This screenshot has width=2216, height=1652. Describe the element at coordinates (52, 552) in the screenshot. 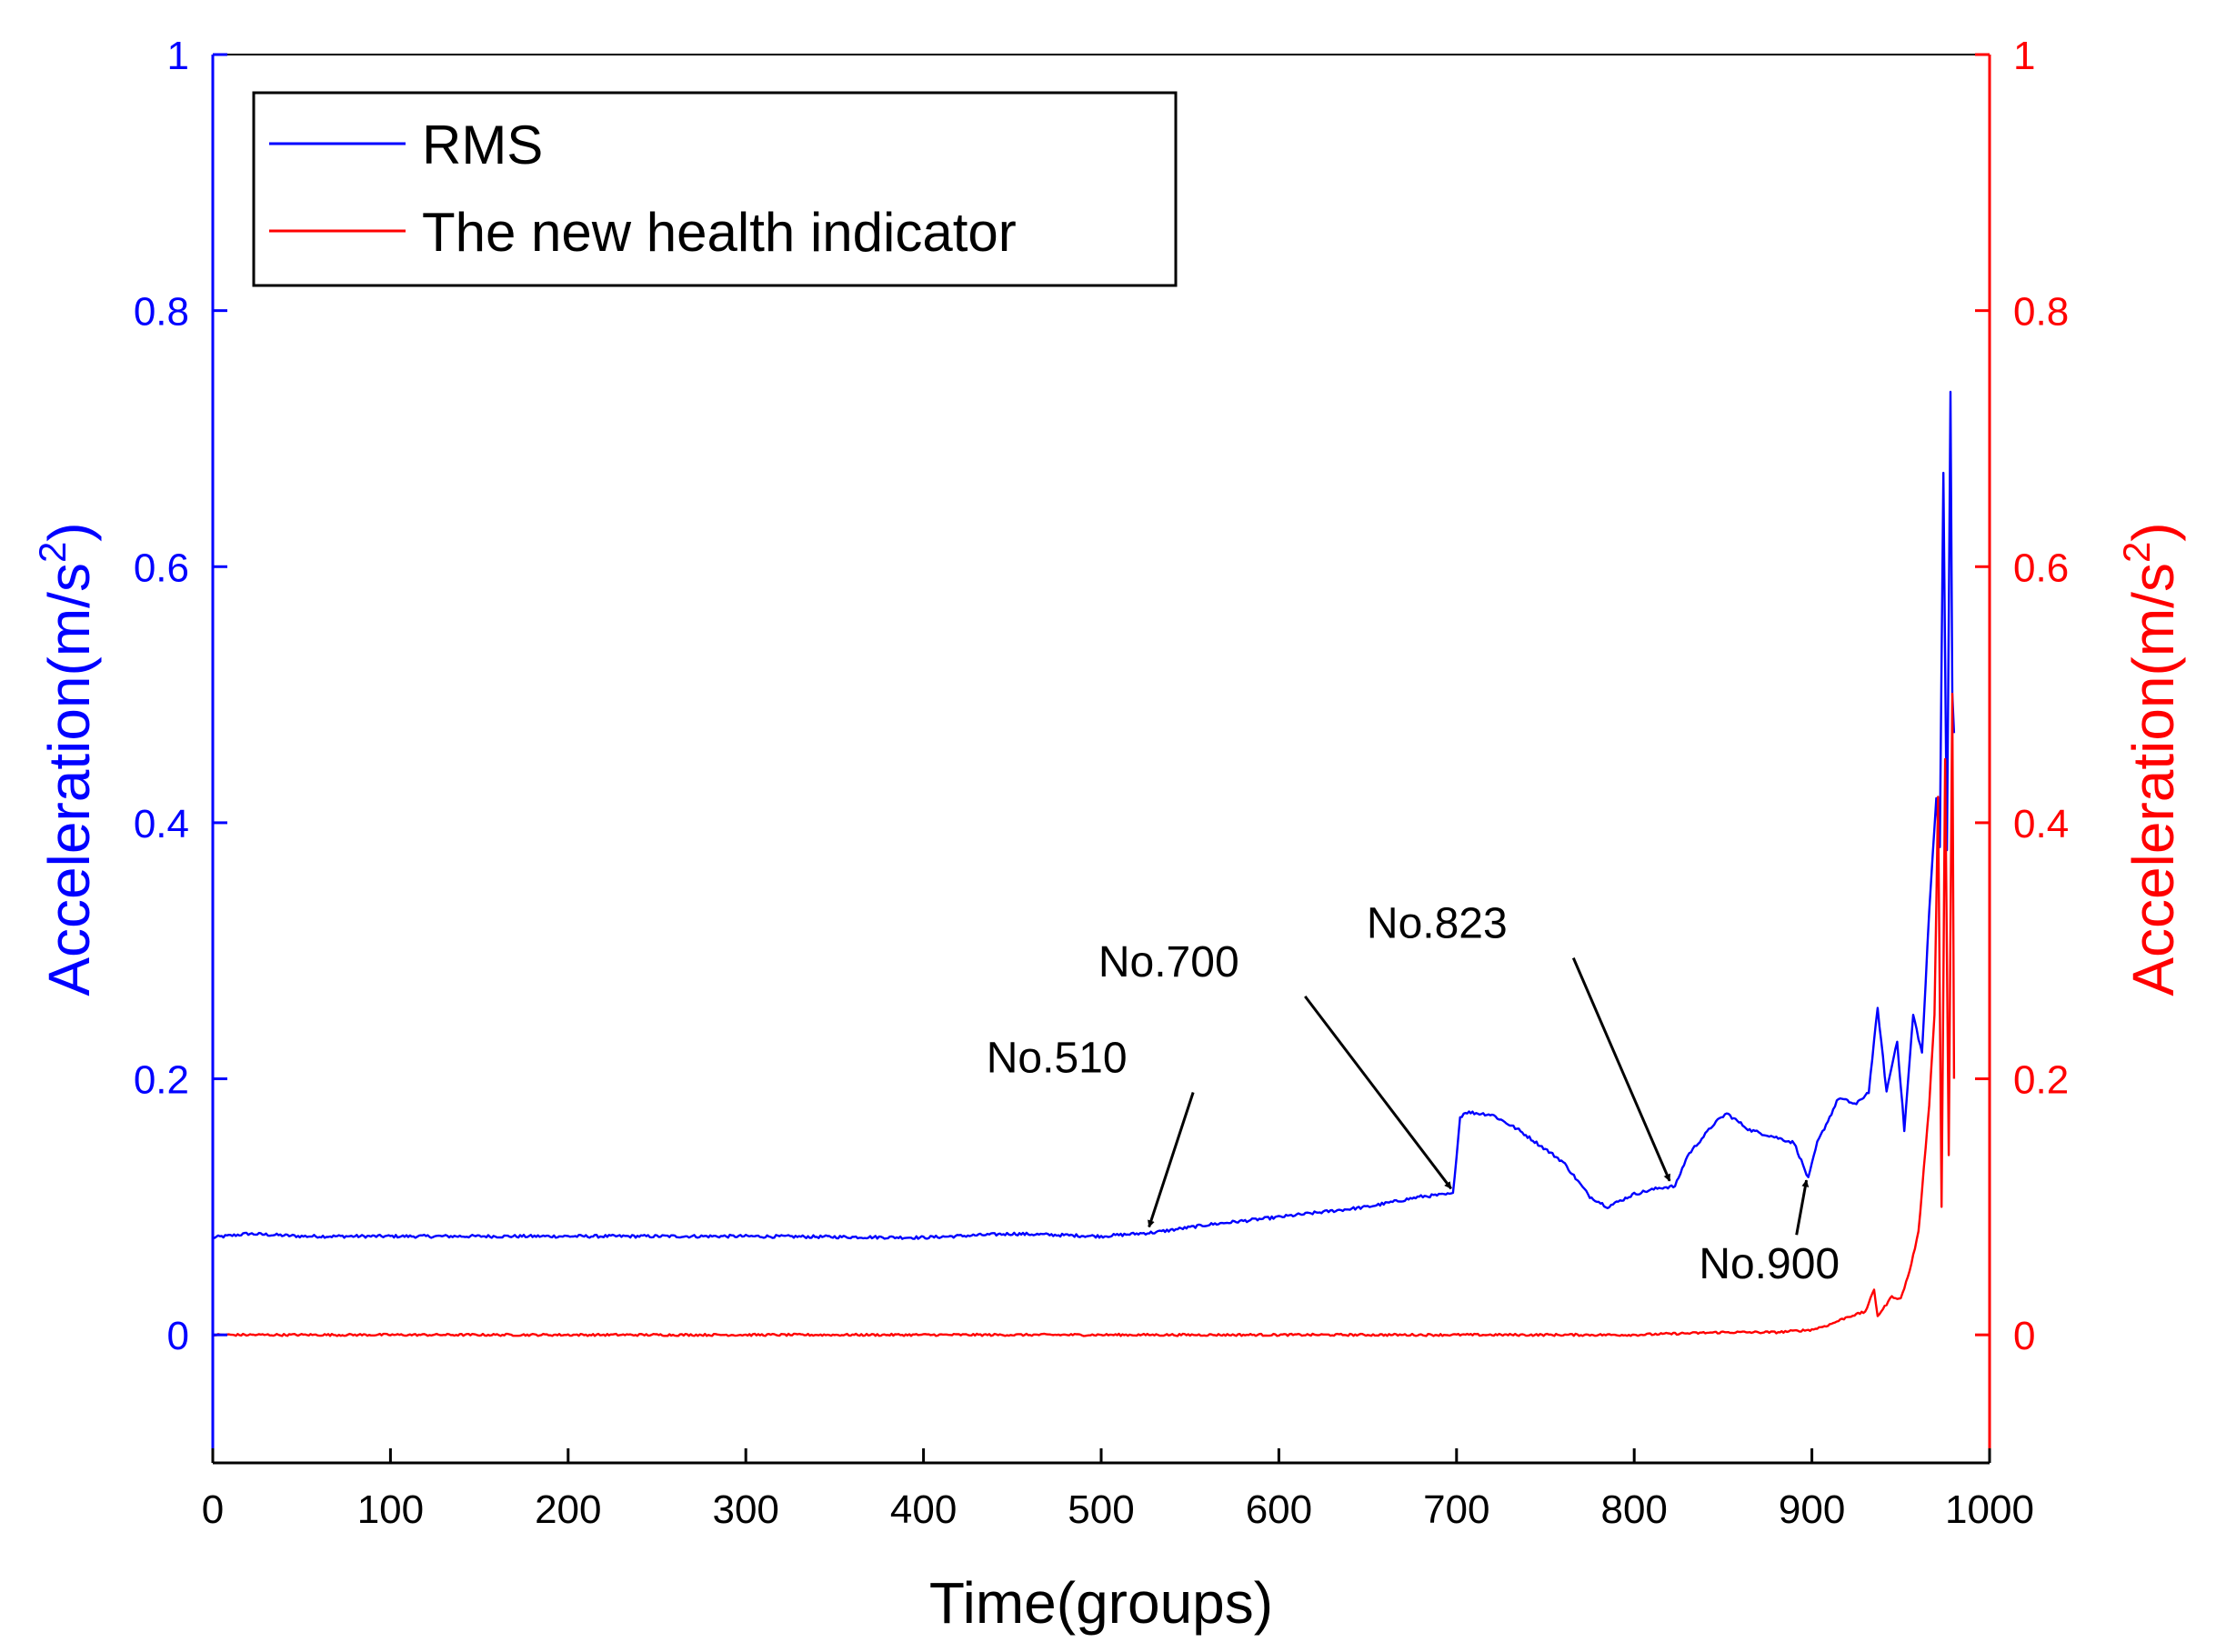

I see `y-left-label-sup: 2` at that location.